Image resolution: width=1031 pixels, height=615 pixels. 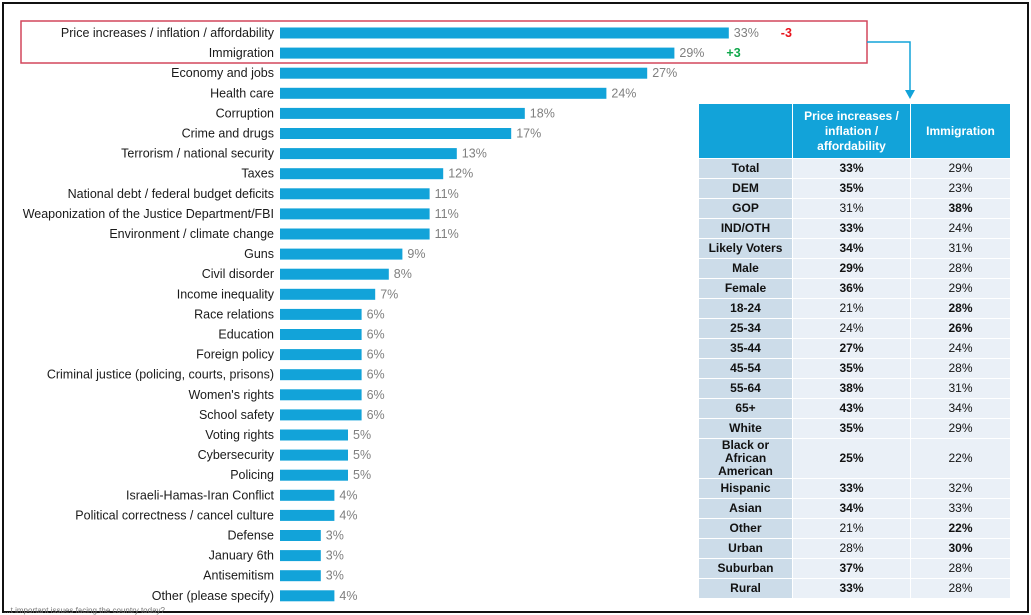 What do you see at coordinates (241, 53) in the screenshot?
I see `category-label: Immigration` at bounding box center [241, 53].